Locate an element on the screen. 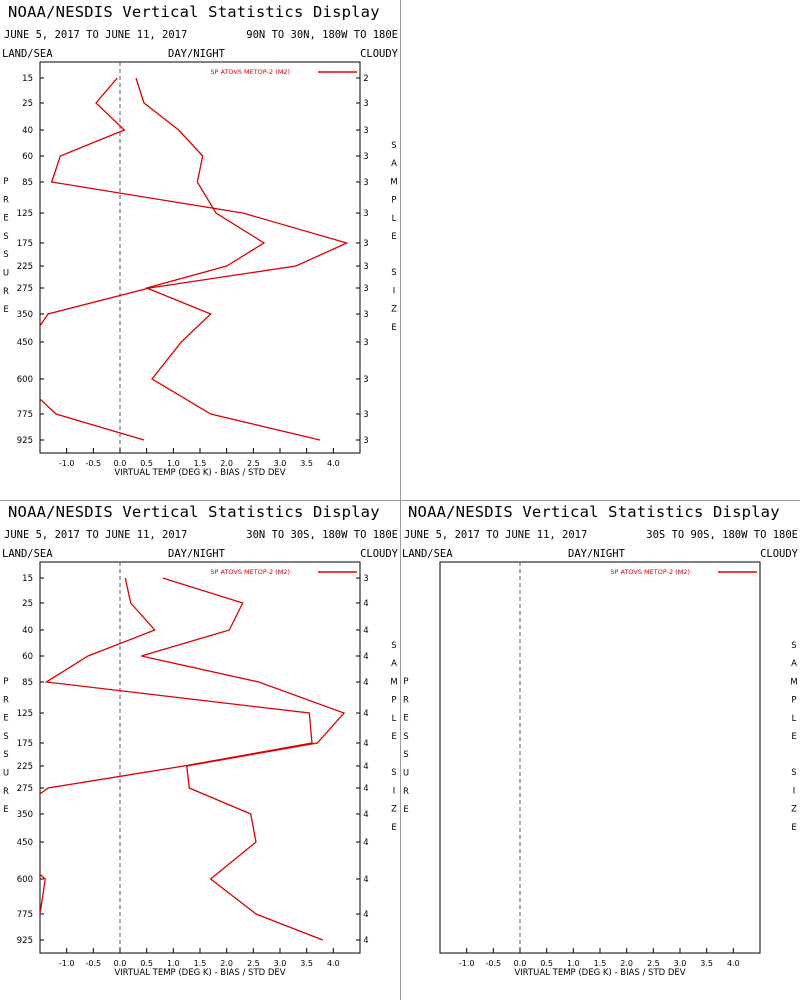 This screenshot has height=1000, width=800. pressure-level-label: 85 is located at coordinates (27, 183).